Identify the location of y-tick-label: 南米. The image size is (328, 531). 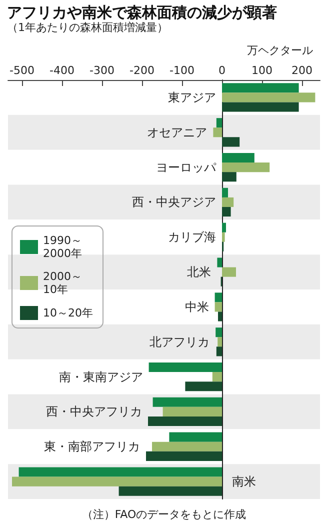
(244, 481).